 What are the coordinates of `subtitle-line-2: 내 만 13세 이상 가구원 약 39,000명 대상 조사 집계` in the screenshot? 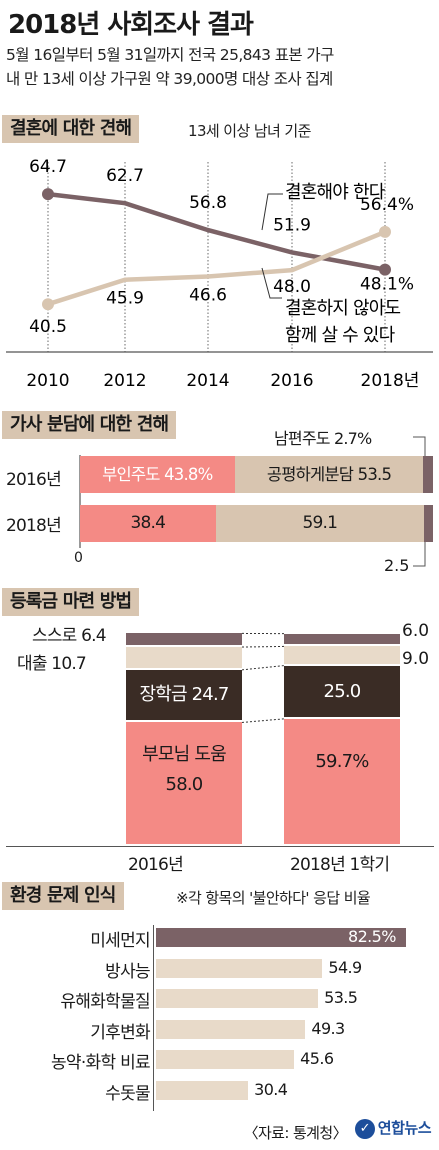 It's located at (169, 79).